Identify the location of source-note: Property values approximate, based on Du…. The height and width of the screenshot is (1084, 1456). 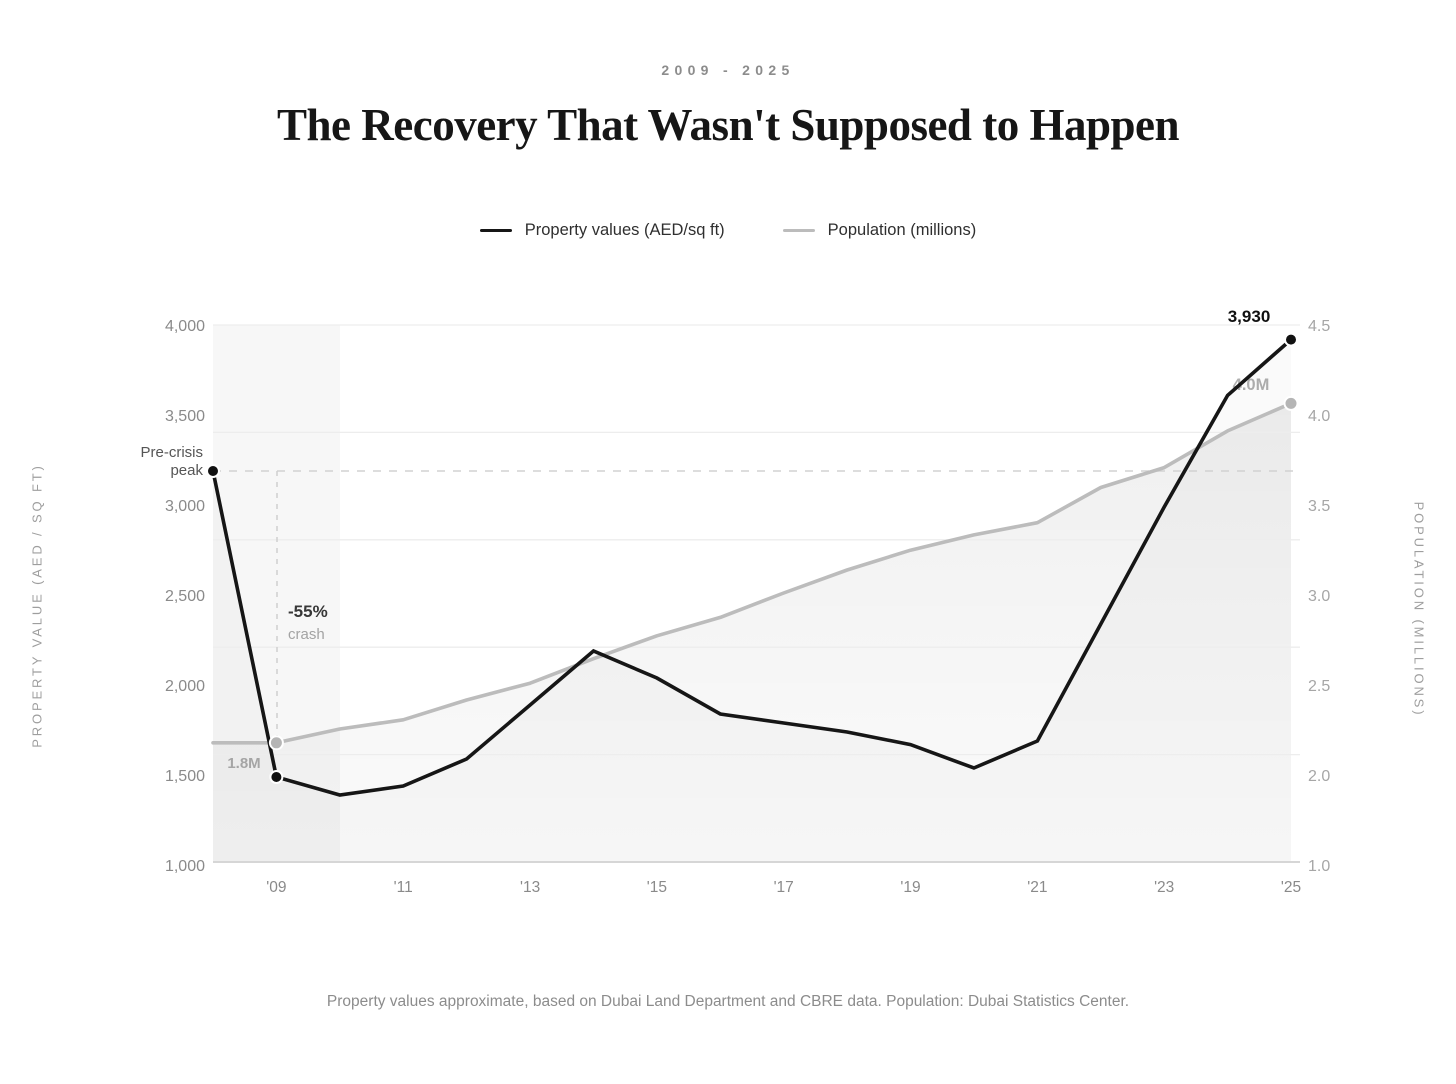
(728, 1001).